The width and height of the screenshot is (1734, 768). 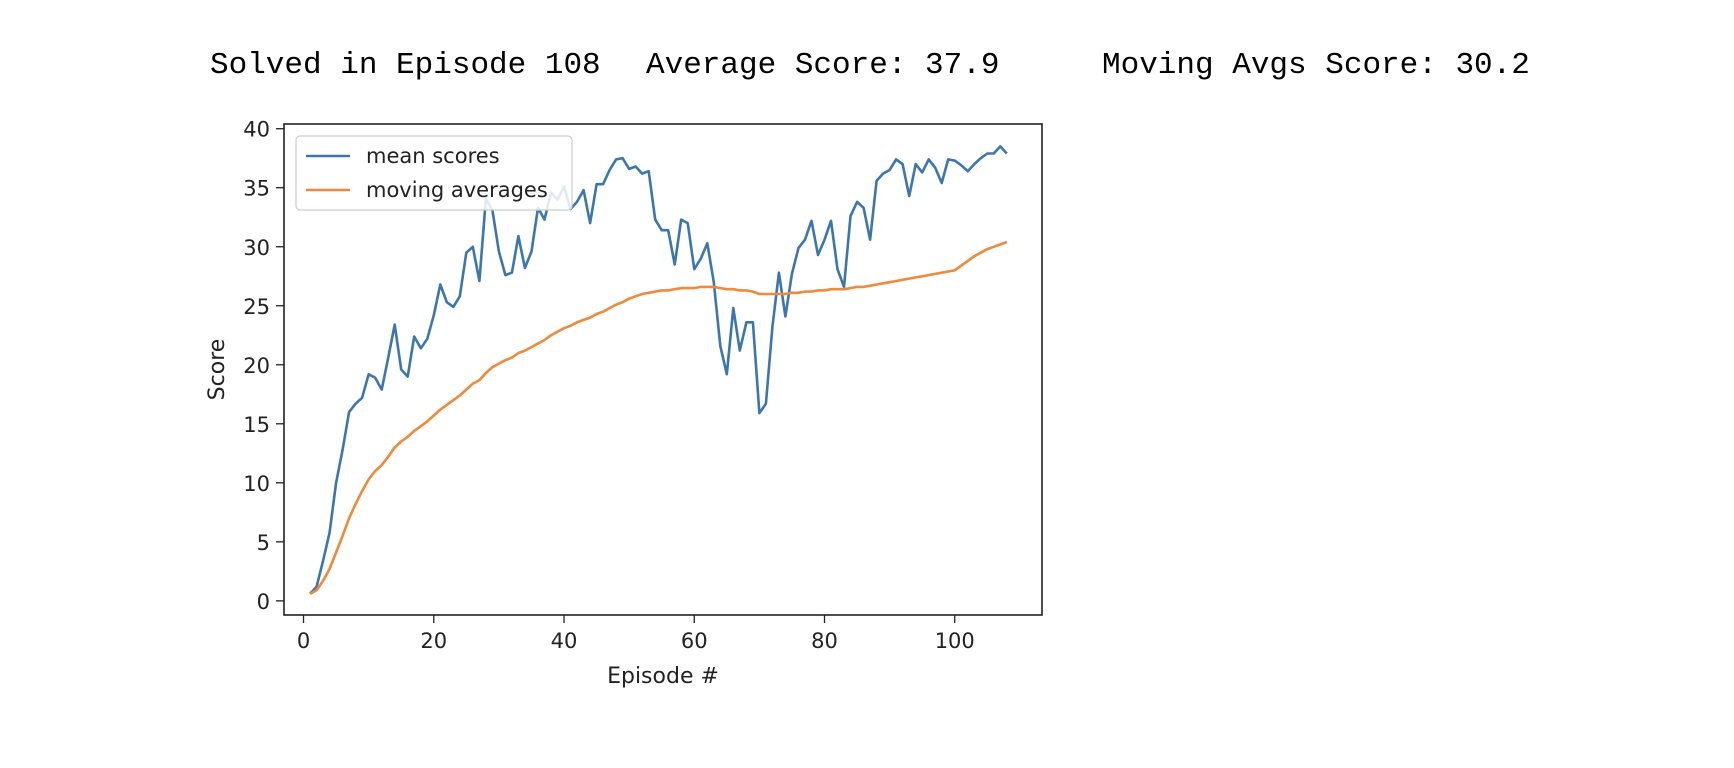 I want to click on legend-label-0: mean scores, so click(x=433, y=156).